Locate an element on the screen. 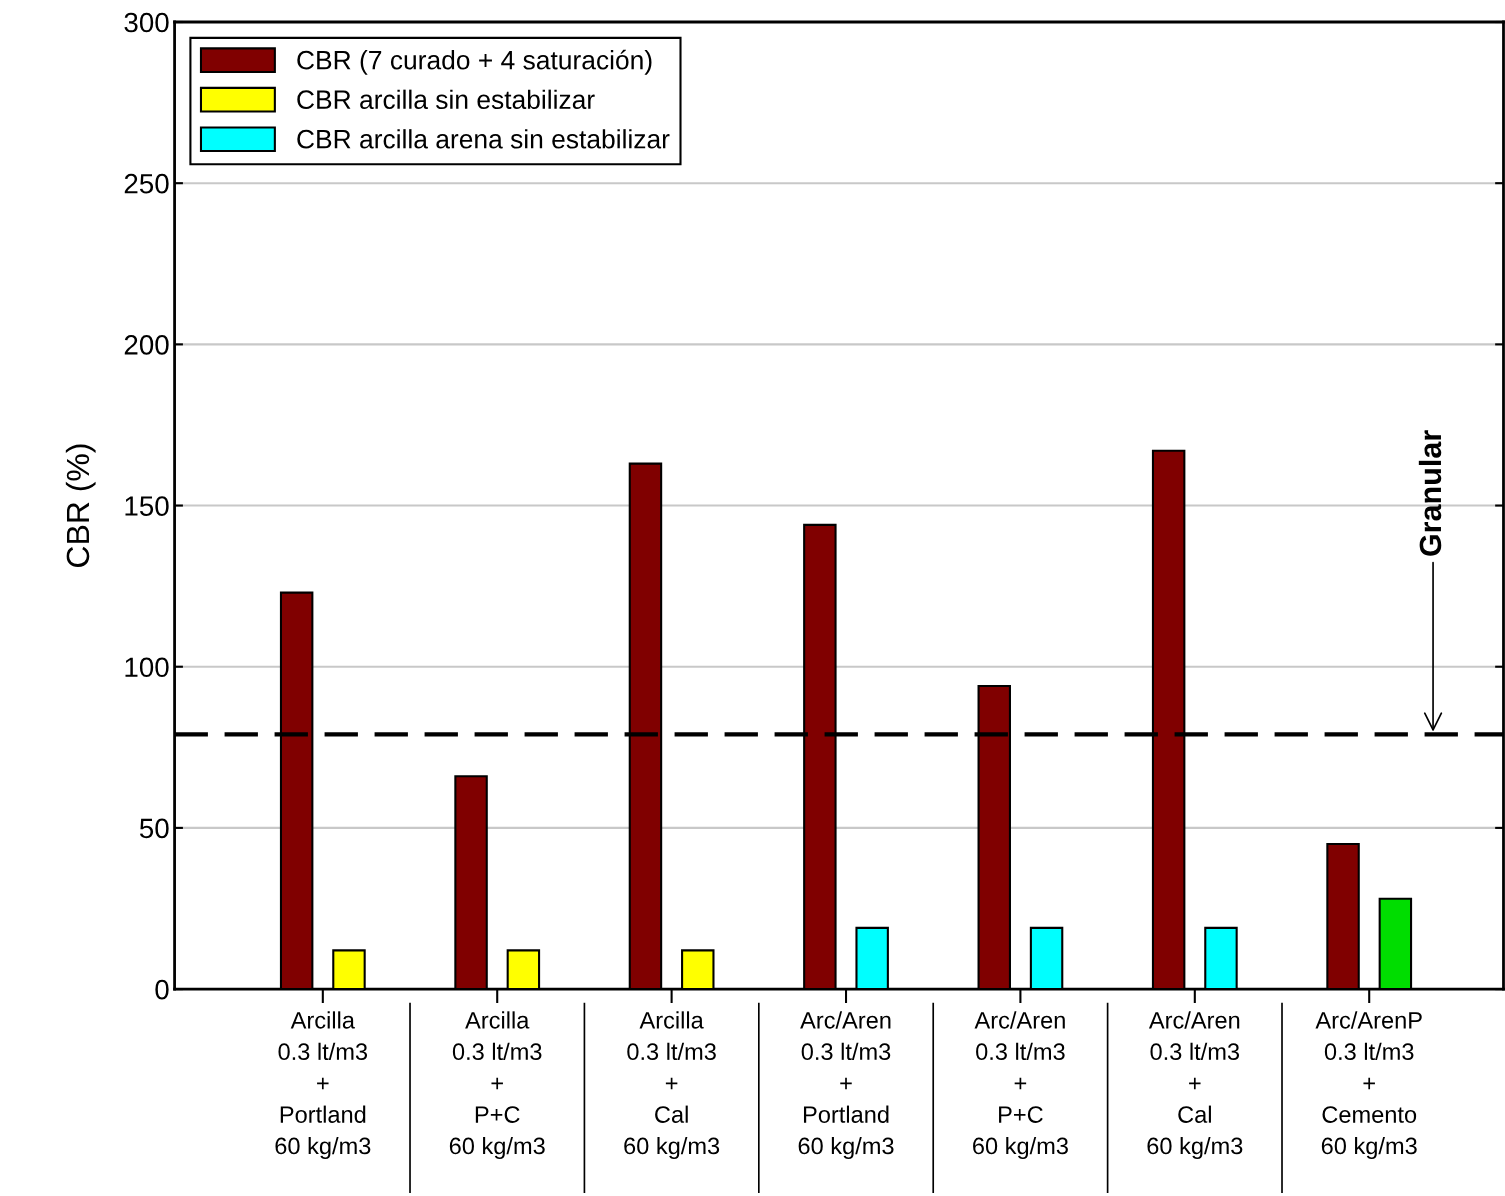  y-tick-label: 0 is located at coordinates (162, 989).